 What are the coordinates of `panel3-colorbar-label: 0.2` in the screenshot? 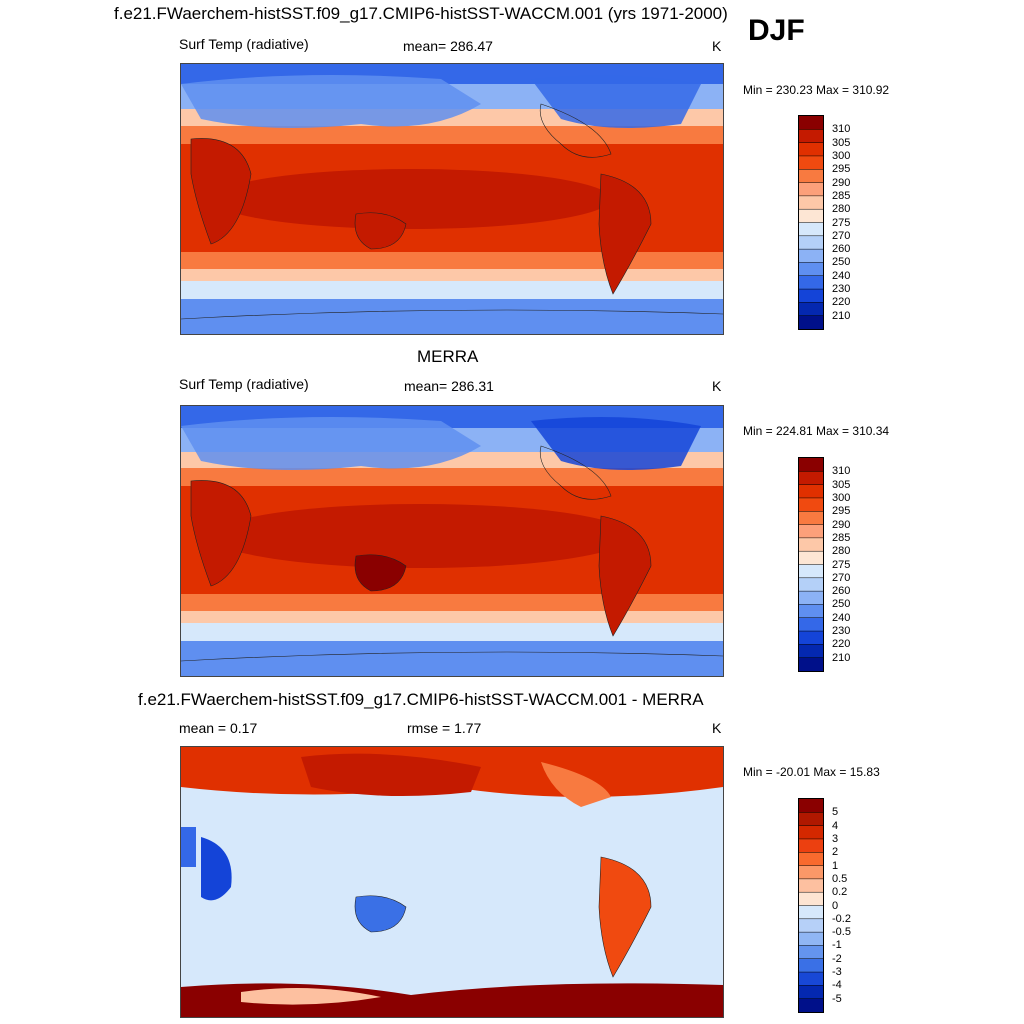 It's located at (840, 892).